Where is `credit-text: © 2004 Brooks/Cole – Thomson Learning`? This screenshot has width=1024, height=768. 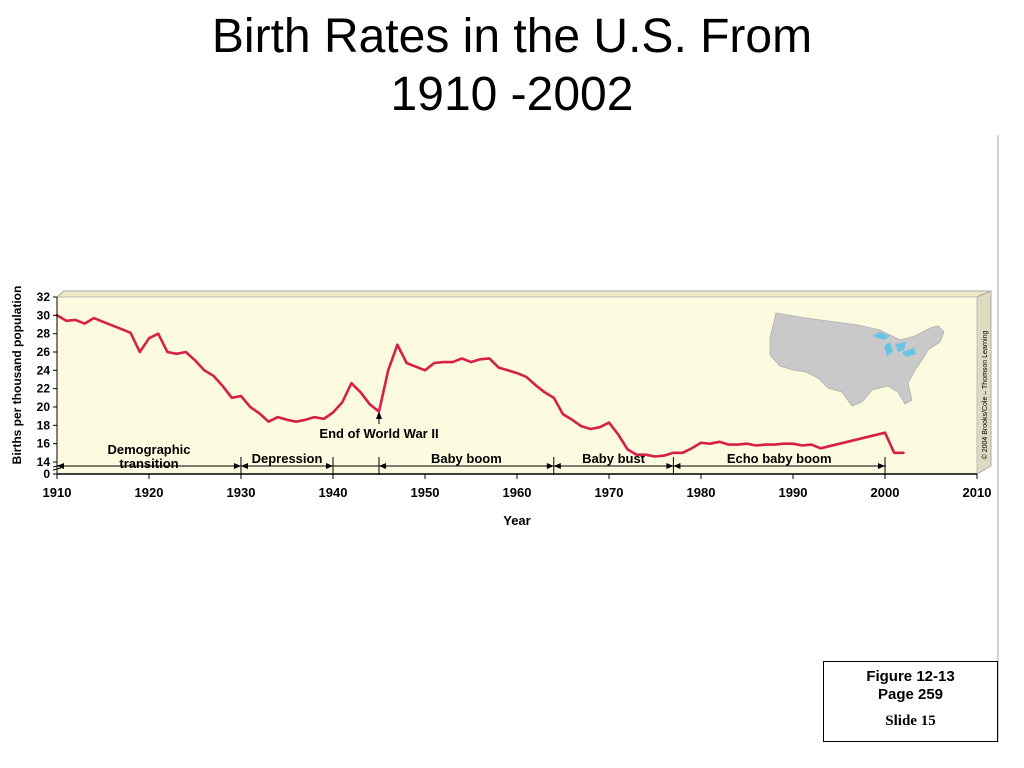
credit-text: © 2004 Brooks/Cole – Thomson Learning is located at coordinates (985, 395).